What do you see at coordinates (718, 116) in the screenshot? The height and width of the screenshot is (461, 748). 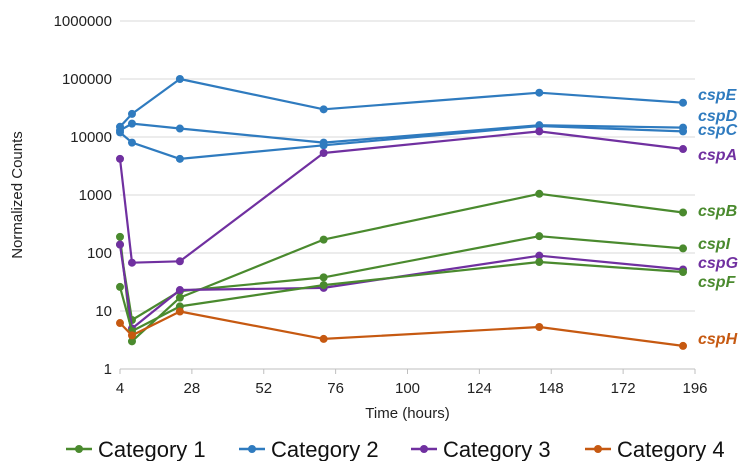 I see `series-label-cspD: cspD` at bounding box center [718, 116].